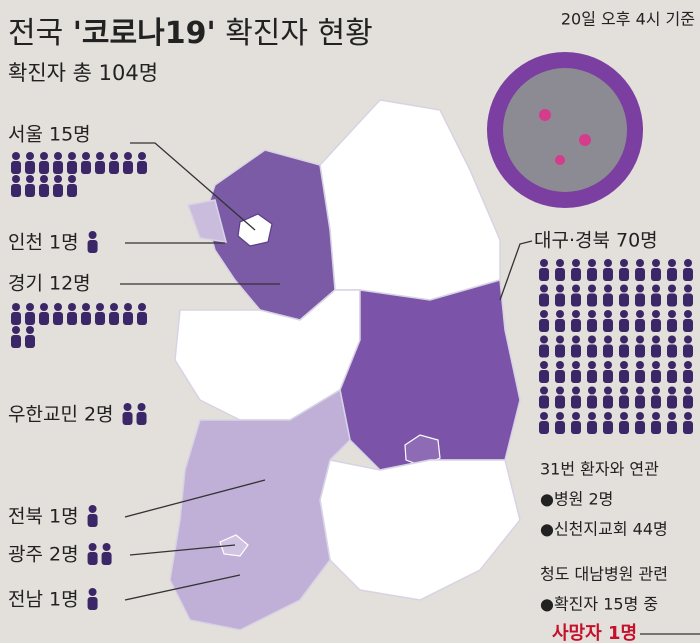 The height and width of the screenshot is (643, 700). Describe the element at coordinates (604, 529) in the screenshot. I see `note: ●신천지교회 44명` at that location.